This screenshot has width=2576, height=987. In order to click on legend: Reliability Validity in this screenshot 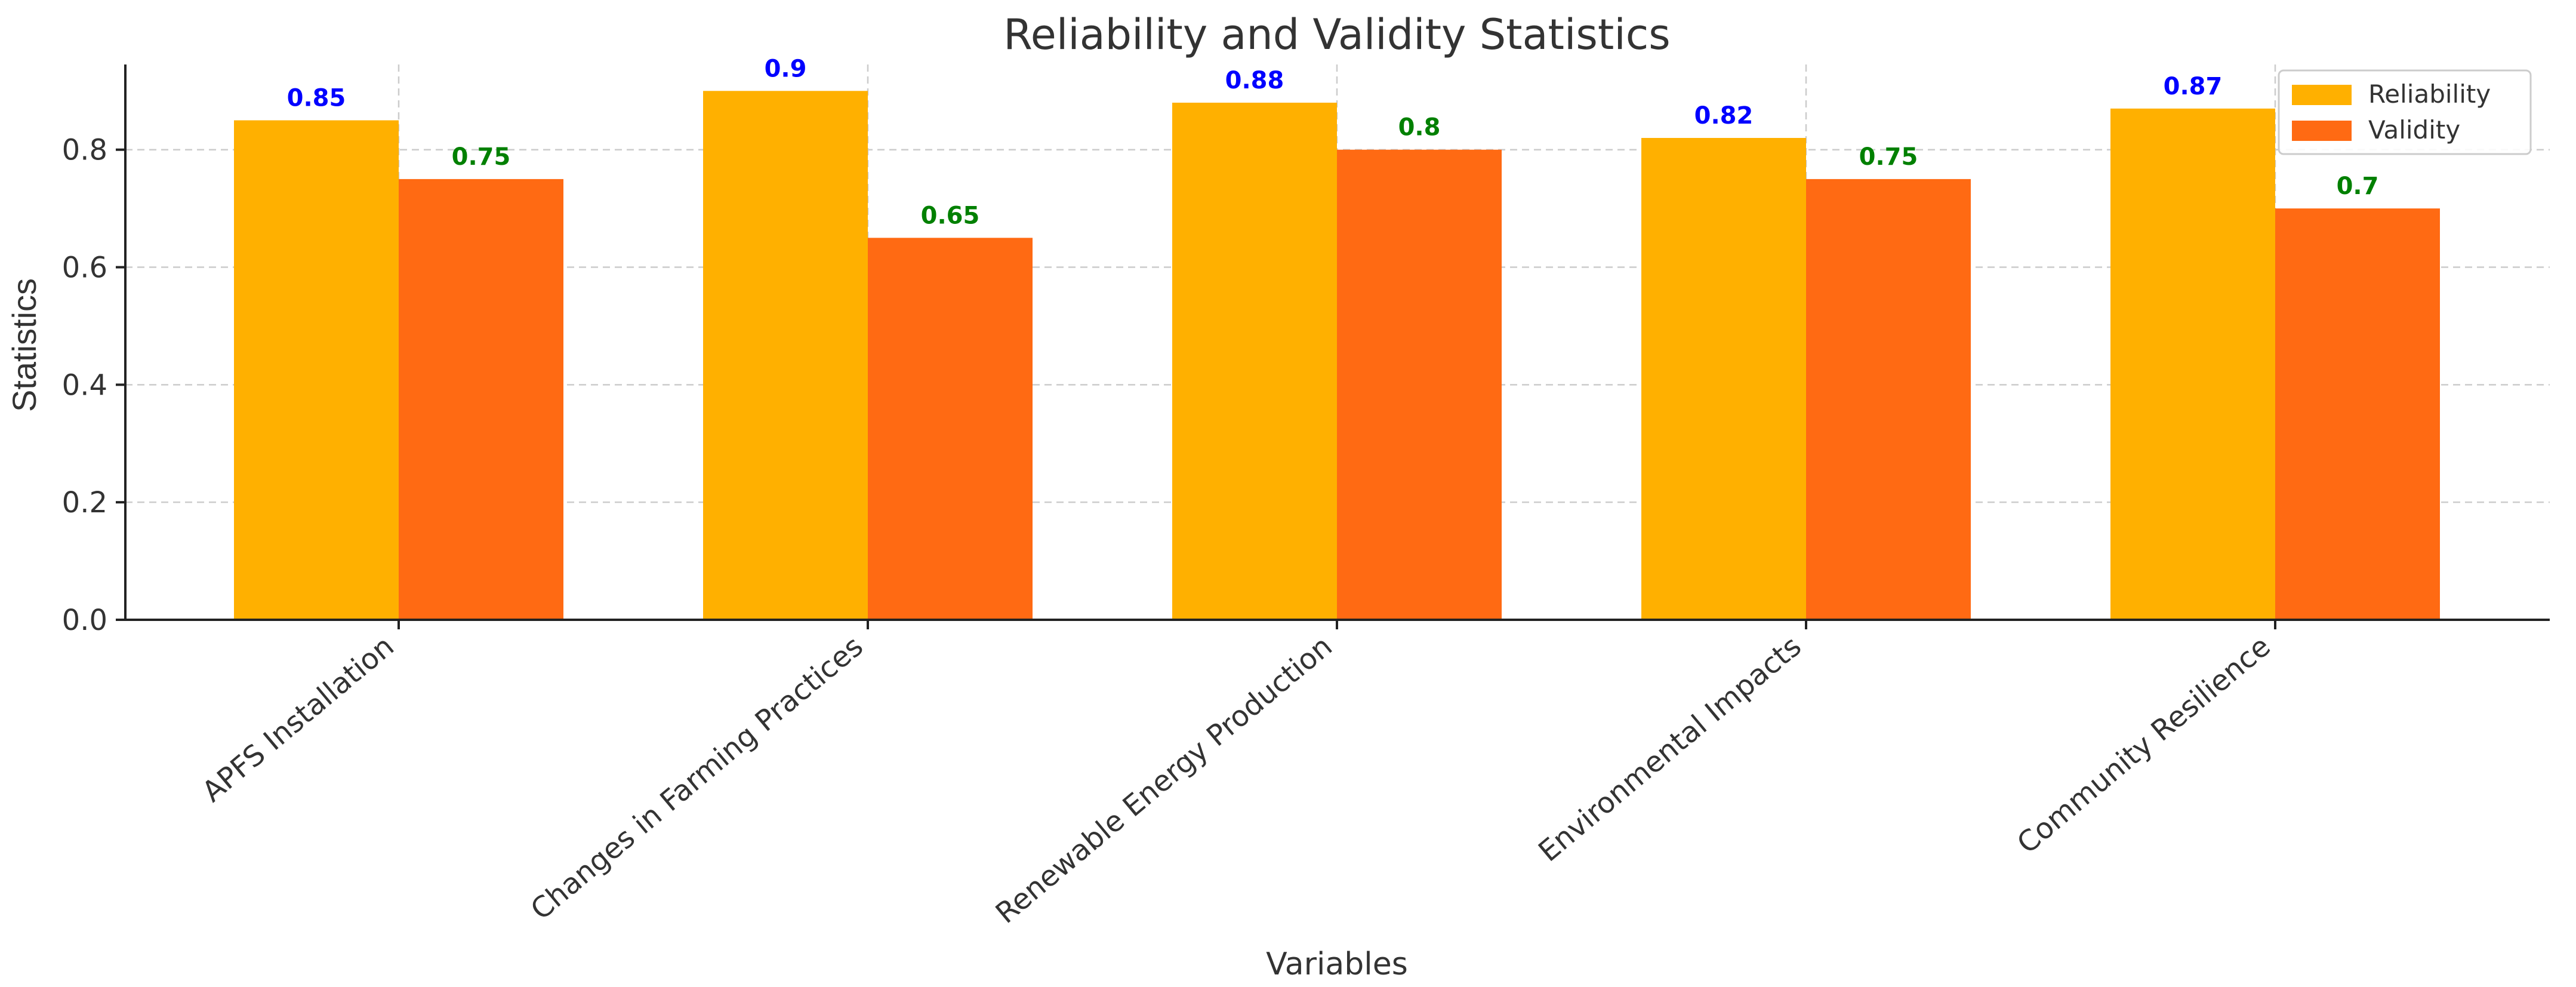, I will do `click(2405, 112)`.